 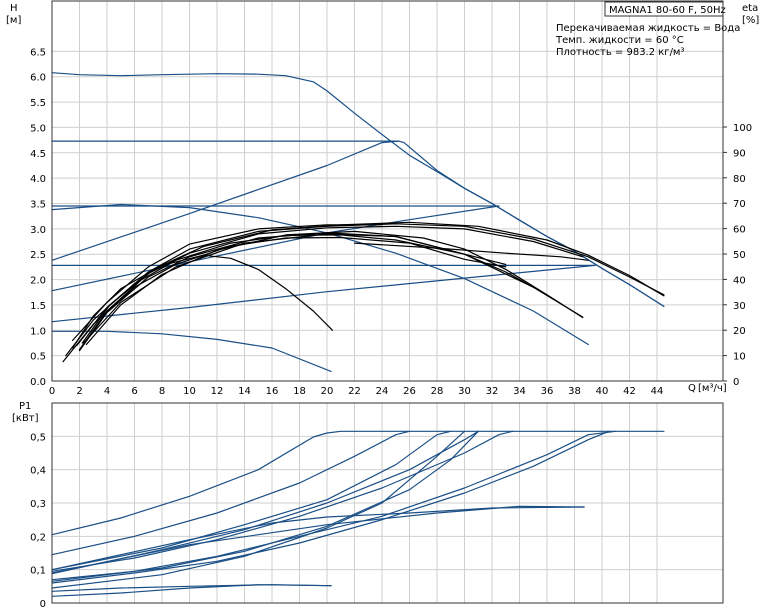 I want to click on x-tick-label: 12, so click(x=217, y=391).